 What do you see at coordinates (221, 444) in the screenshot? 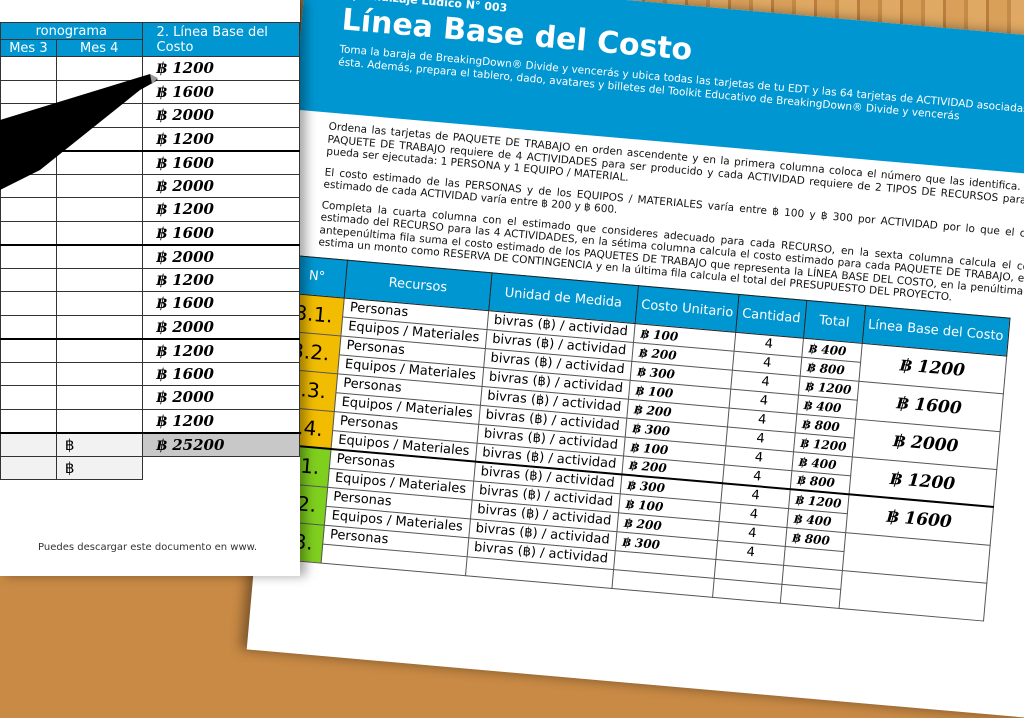
I see `total-value: ฿ 25200` at bounding box center [221, 444].